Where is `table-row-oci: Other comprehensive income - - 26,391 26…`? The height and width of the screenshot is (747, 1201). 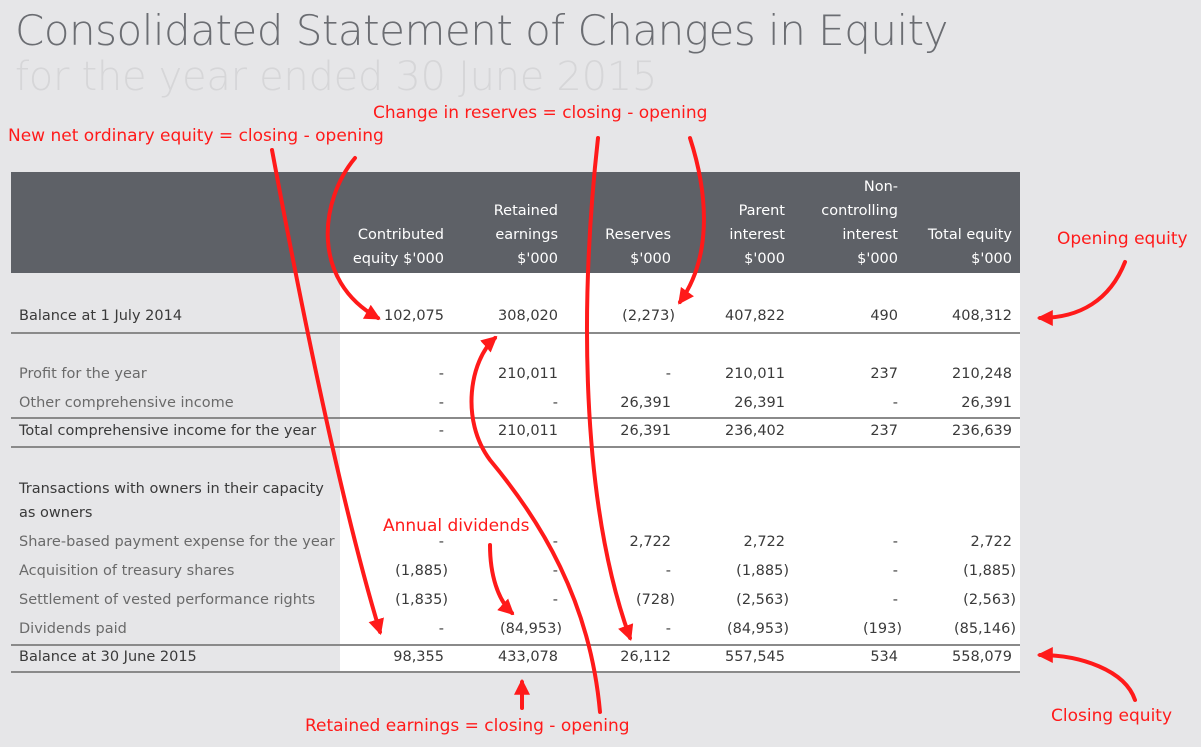
table-row-oci: Other comprehensive income - - 26,391 26… is located at coordinates (515, 405).